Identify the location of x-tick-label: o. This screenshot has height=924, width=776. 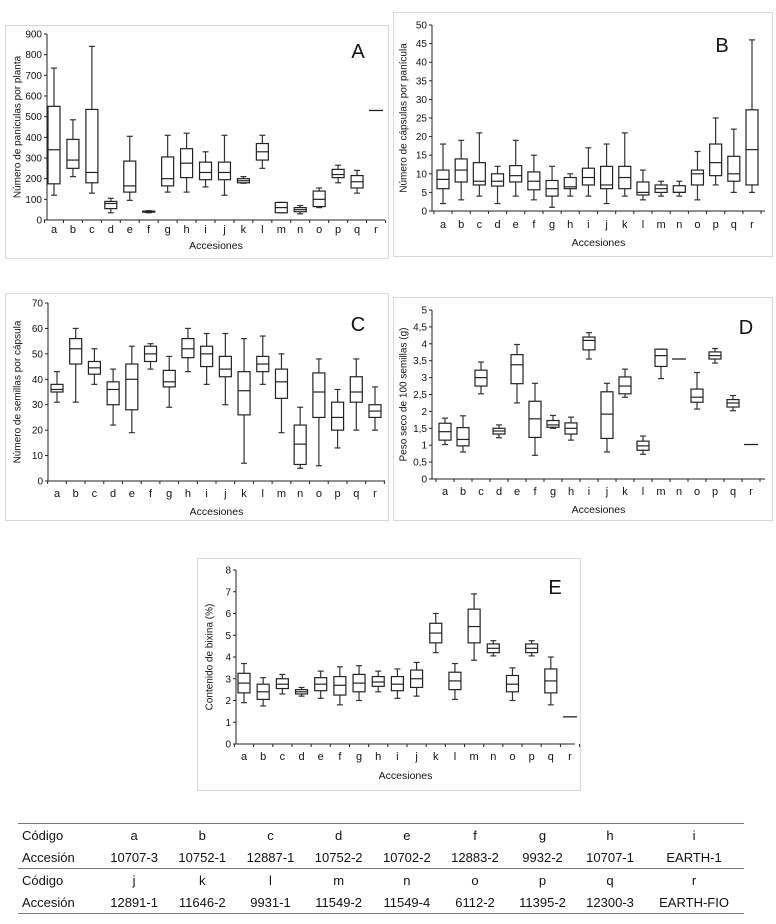
(319, 494).